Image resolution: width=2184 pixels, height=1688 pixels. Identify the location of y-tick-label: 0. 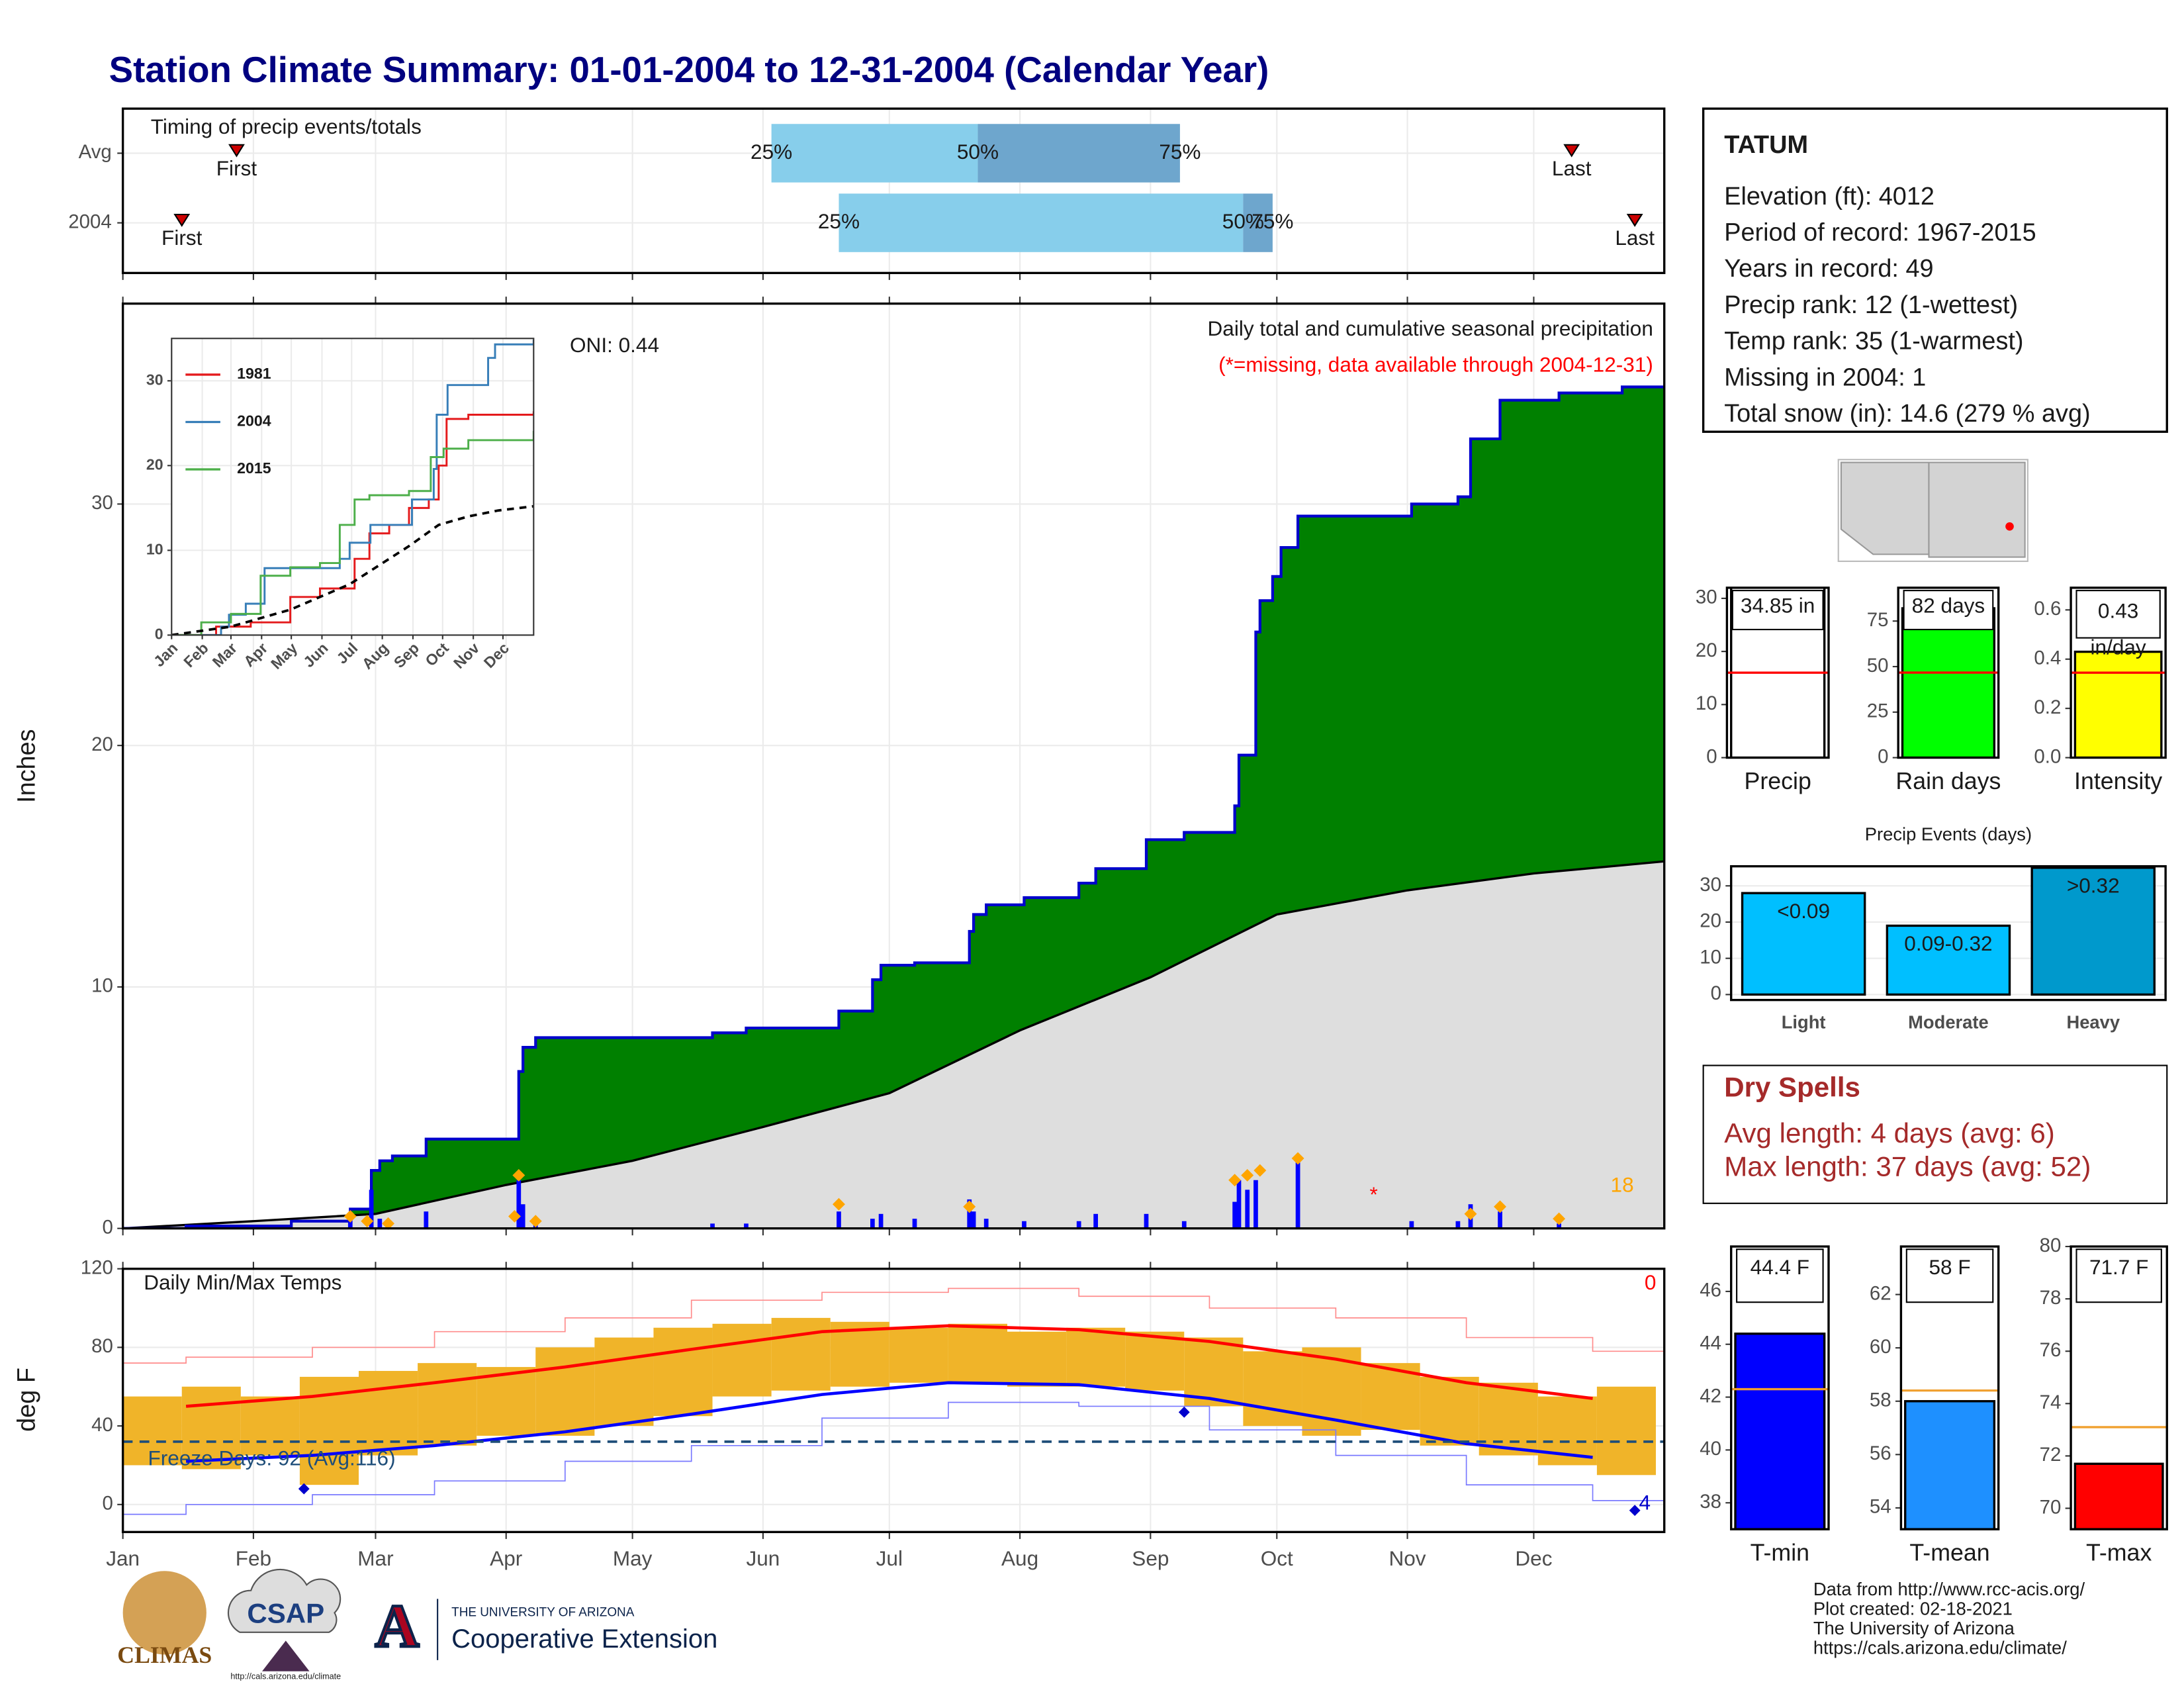
(108, 1227).